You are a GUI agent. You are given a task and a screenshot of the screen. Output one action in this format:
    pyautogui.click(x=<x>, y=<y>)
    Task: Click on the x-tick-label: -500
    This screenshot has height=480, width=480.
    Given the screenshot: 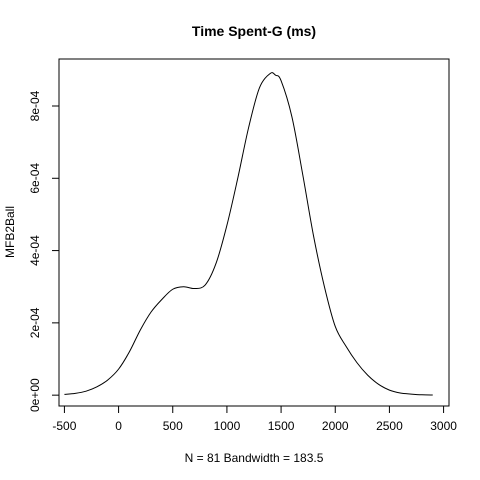 What is the action you would take?
    pyautogui.click(x=64, y=426)
    